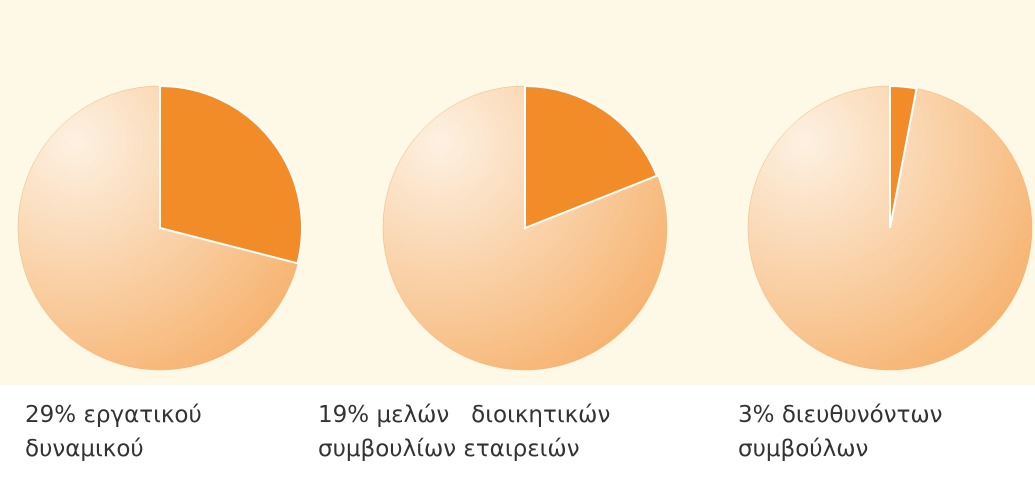 The height and width of the screenshot is (492, 1035). Describe the element at coordinates (862, 415) in the screenshot. I see `caption-line: διευθυνόντων` at that location.